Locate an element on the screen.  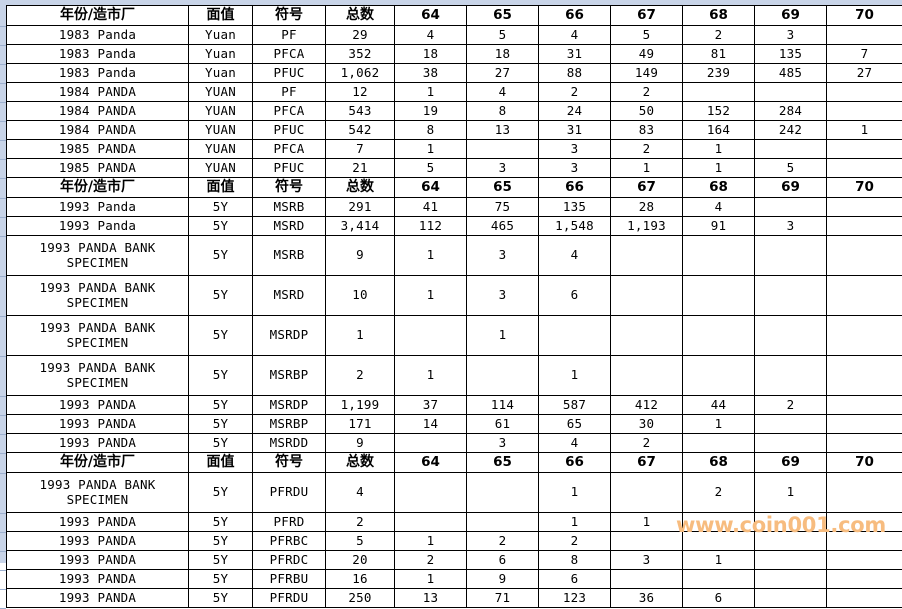
table-cell: Yuan is located at coordinates (221, 35).